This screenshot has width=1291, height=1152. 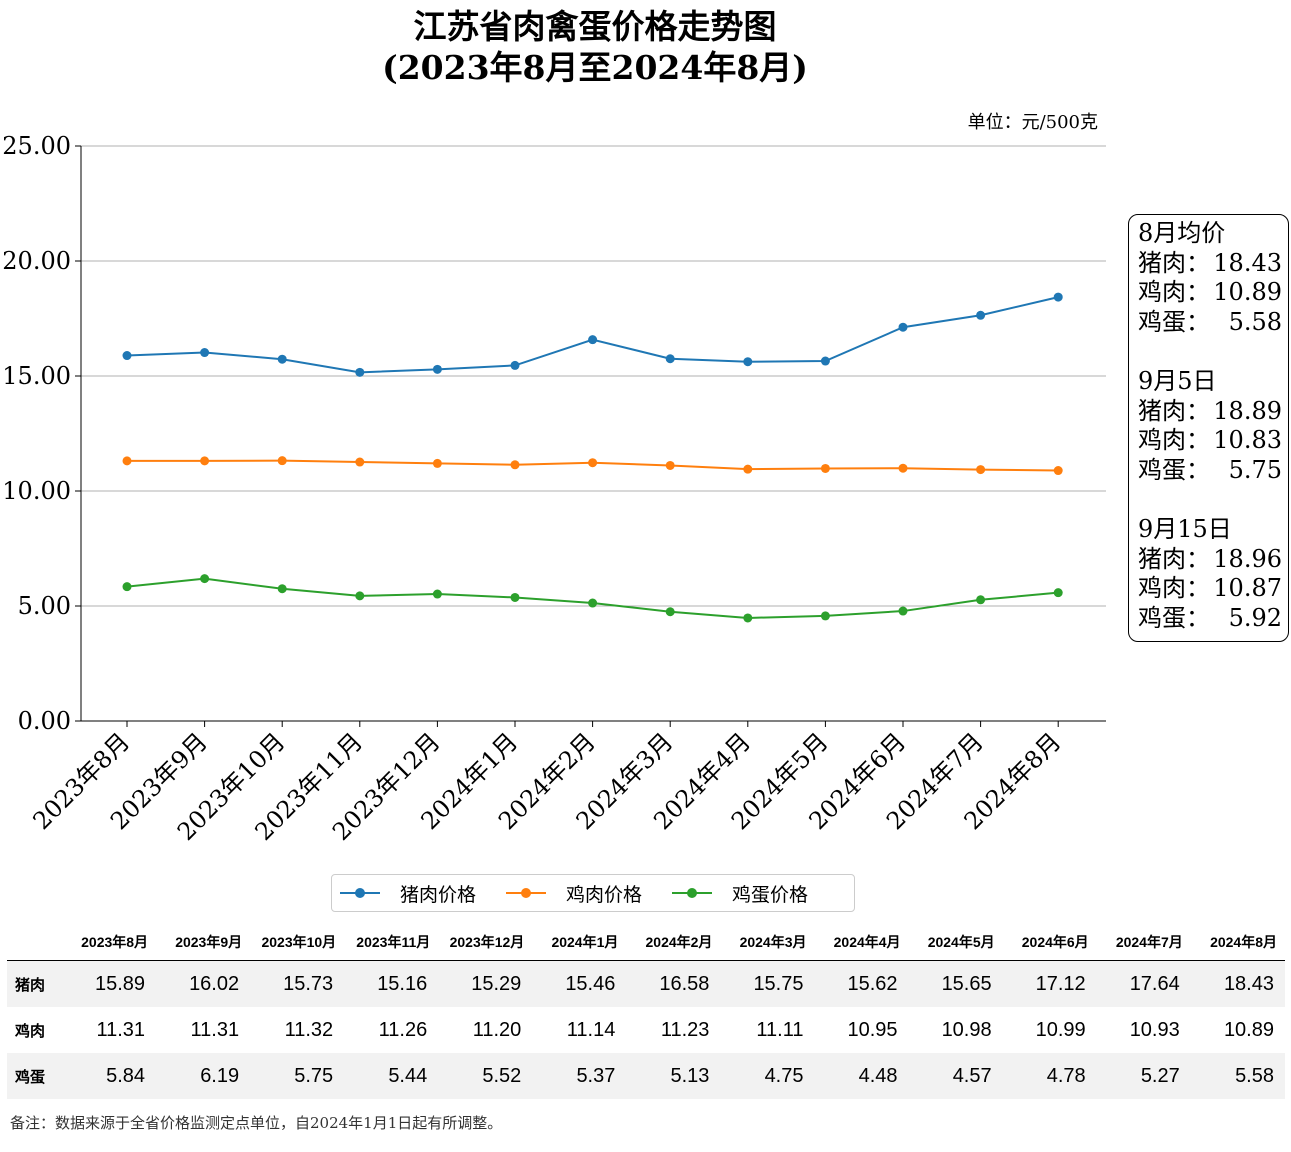 What do you see at coordinates (1237, 983) in the screenshot?
I see `table-cell: 18.43` at bounding box center [1237, 983].